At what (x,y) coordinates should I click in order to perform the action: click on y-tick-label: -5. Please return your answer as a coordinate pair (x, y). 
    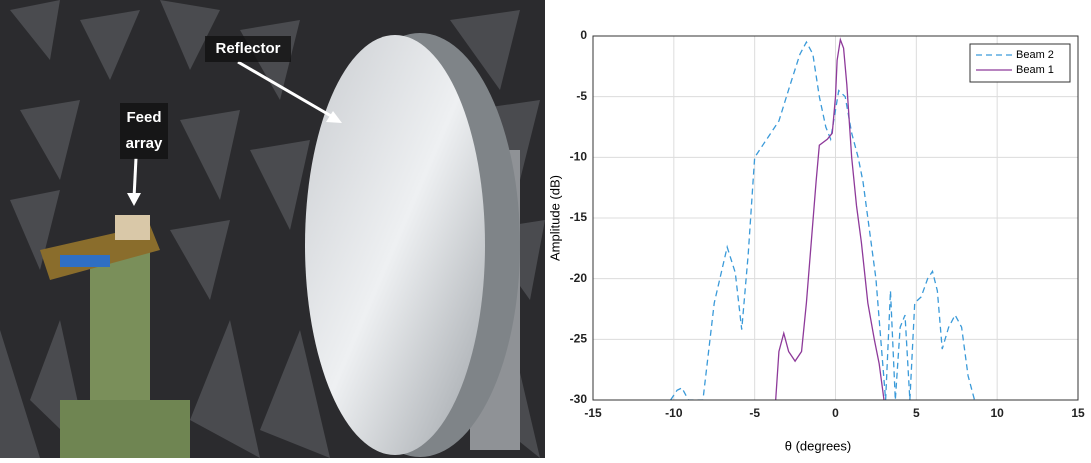
    Looking at the image, I should click on (581, 96).